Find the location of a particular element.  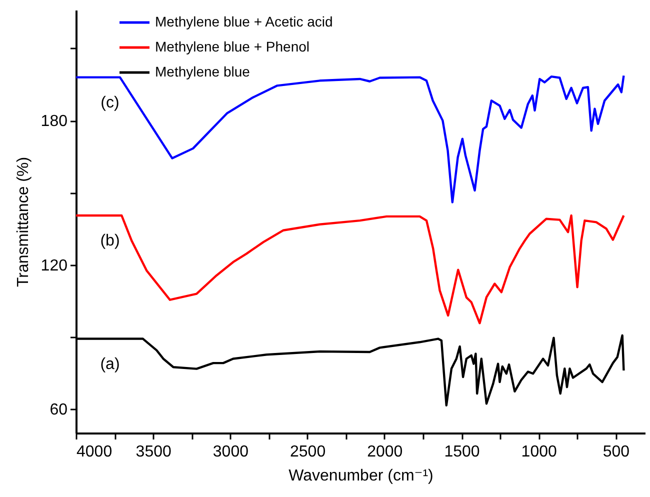

x-tick-label: 4000 is located at coordinates (94, 452).